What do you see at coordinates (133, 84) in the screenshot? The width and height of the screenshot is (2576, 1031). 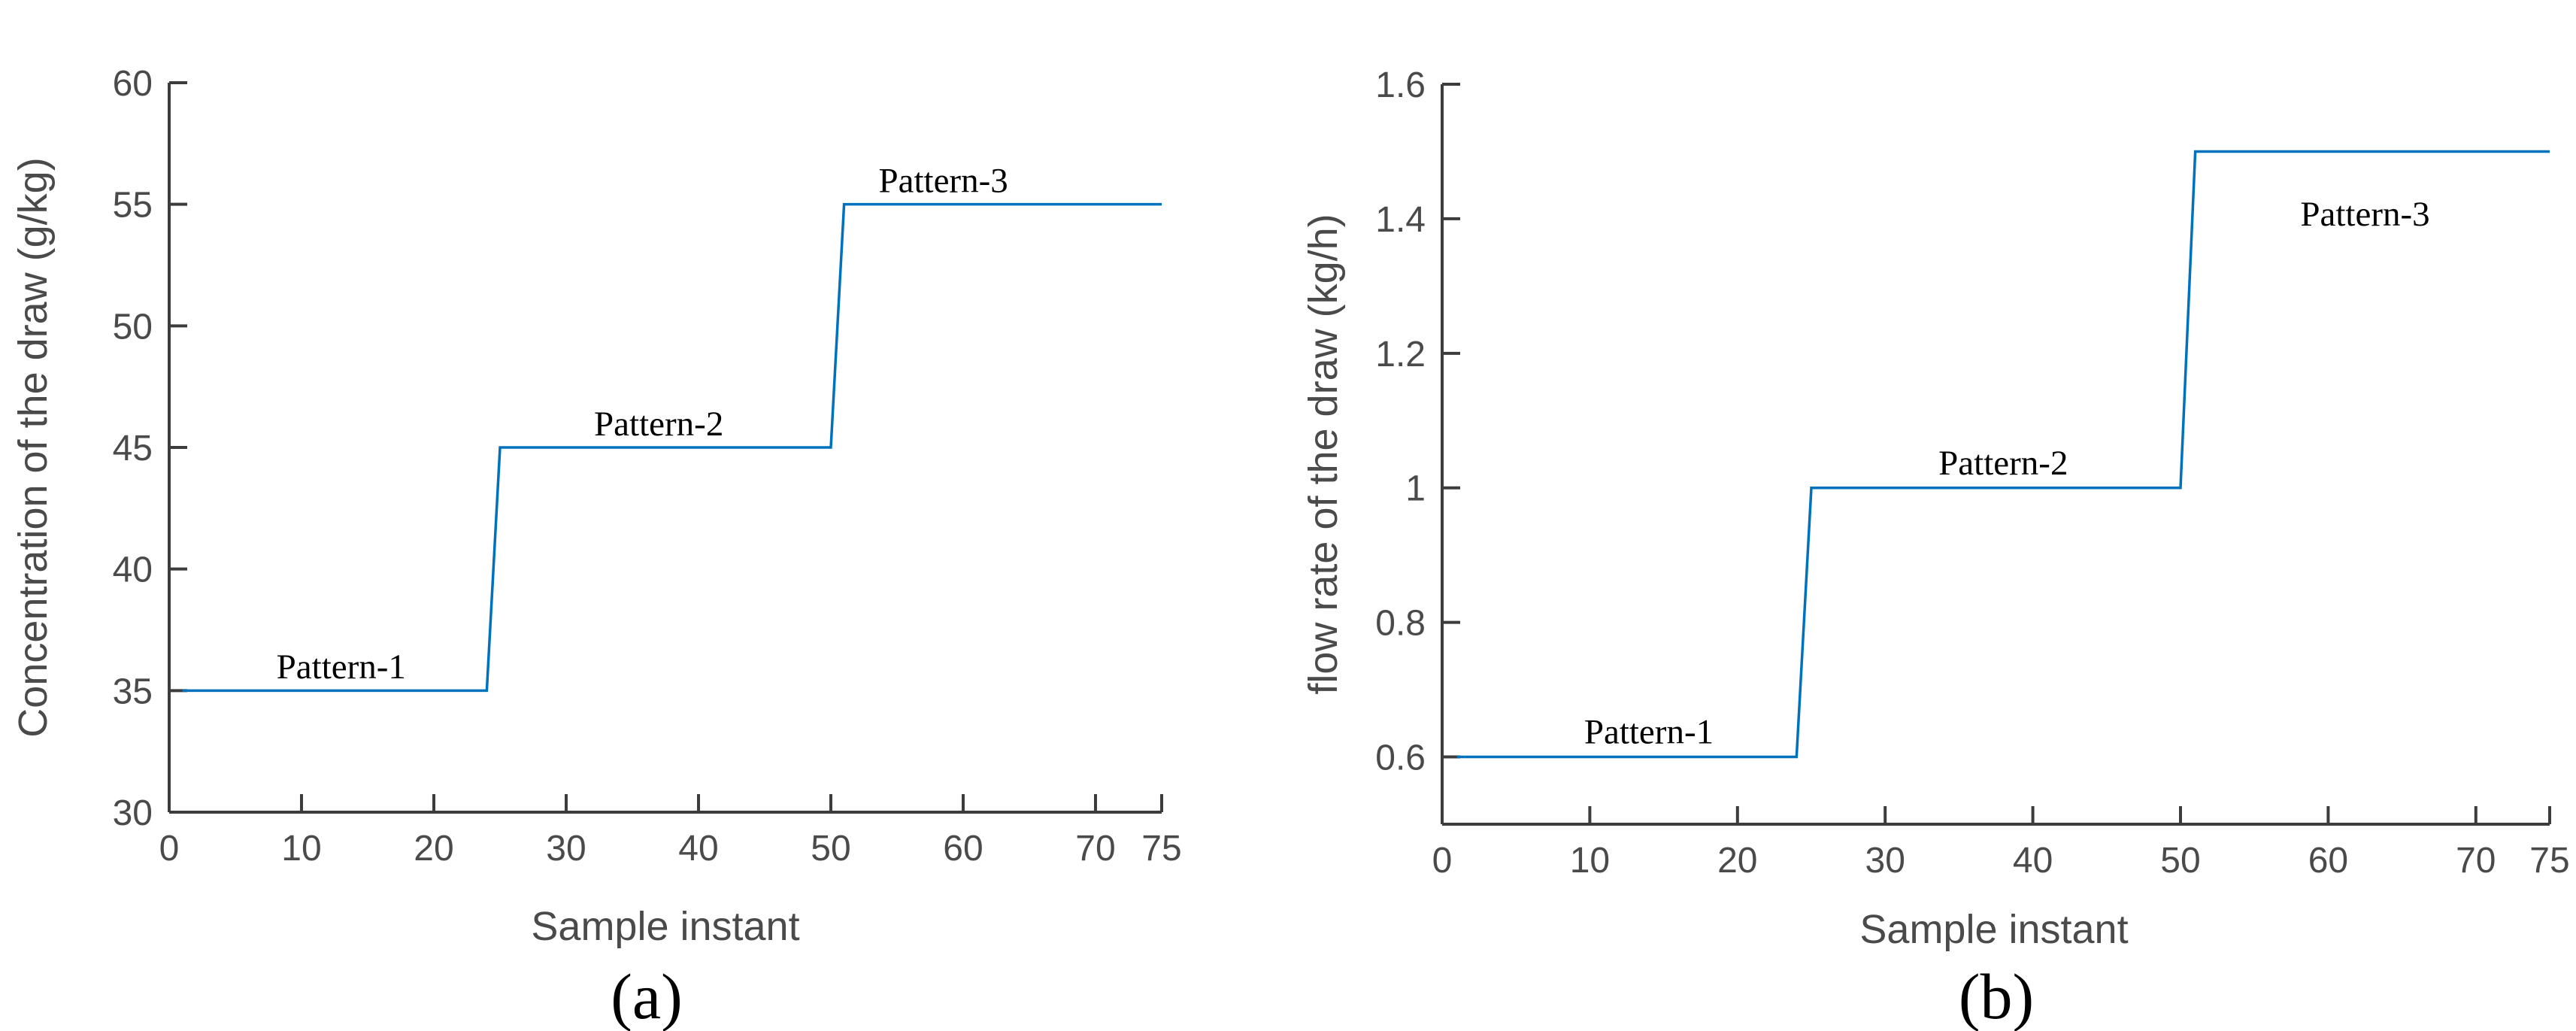 I see `y-tick-label: 60` at bounding box center [133, 84].